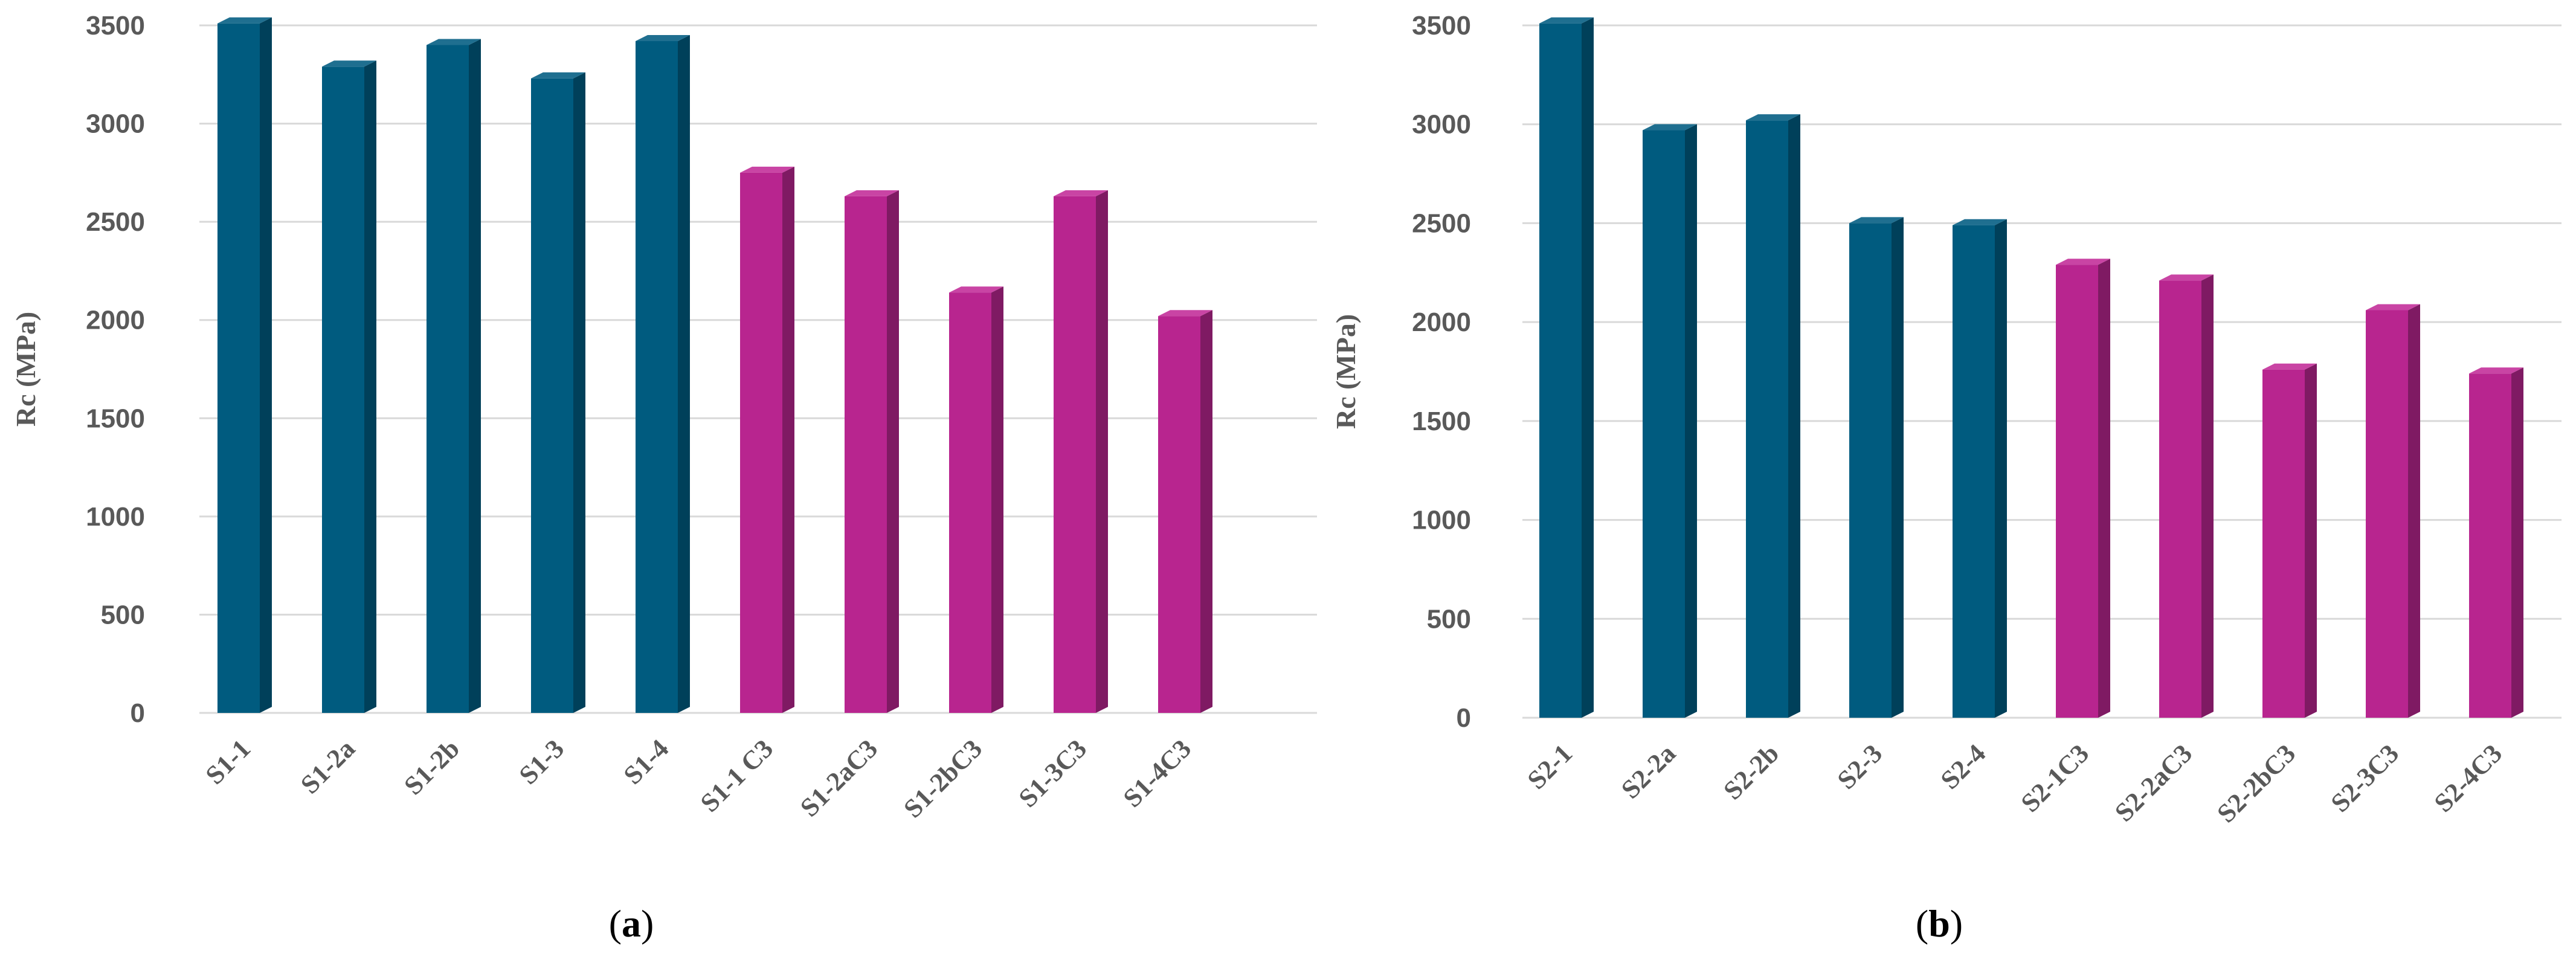 This screenshot has height=960, width=2576. What do you see at coordinates (1442, 26) in the screenshot?
I see `y-tick-label: 3500` at bounding box center [1442, 26].